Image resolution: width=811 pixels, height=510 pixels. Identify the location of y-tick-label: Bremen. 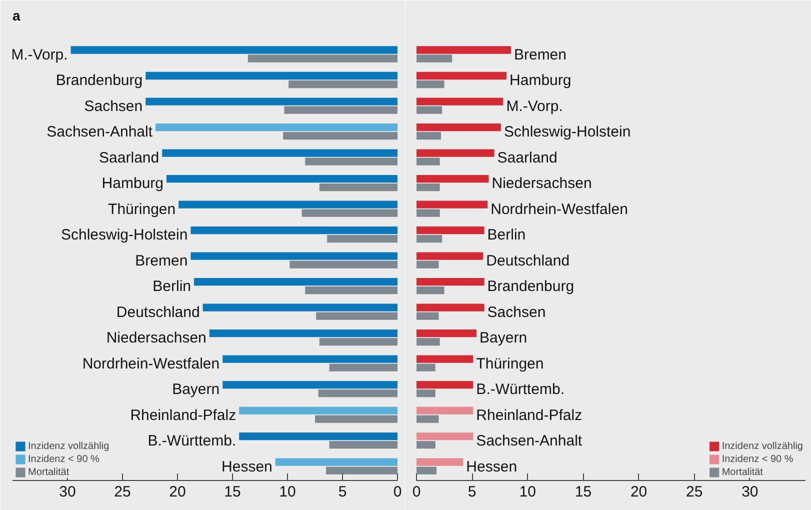
(161, 261).